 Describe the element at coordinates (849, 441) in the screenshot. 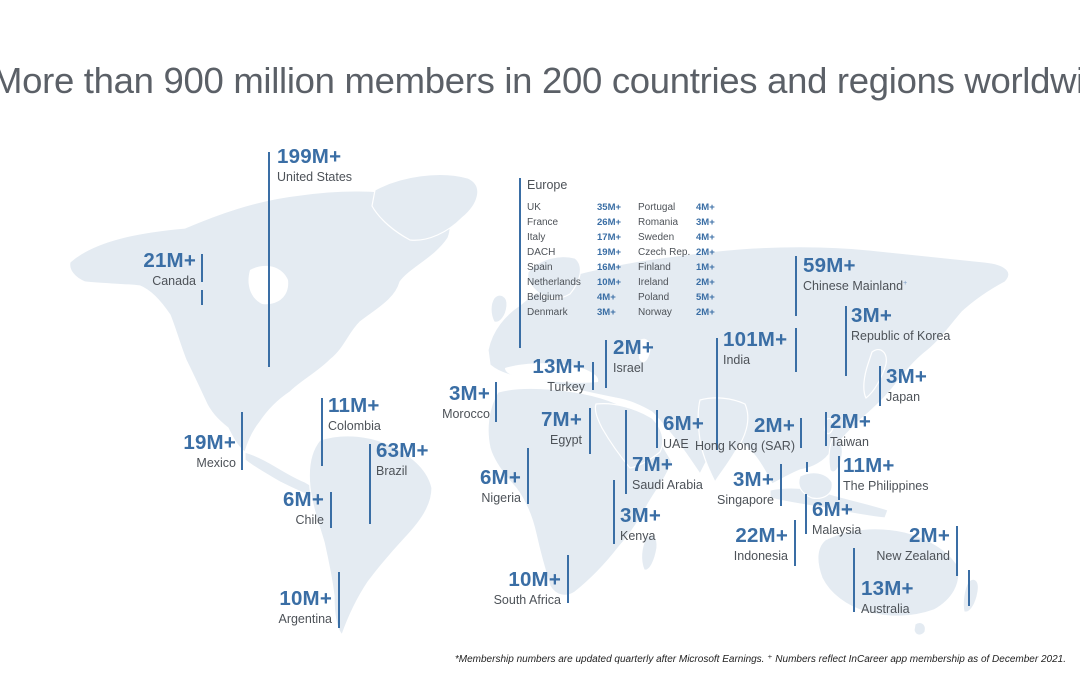

I see `stat-label: Taiwan` at that location.